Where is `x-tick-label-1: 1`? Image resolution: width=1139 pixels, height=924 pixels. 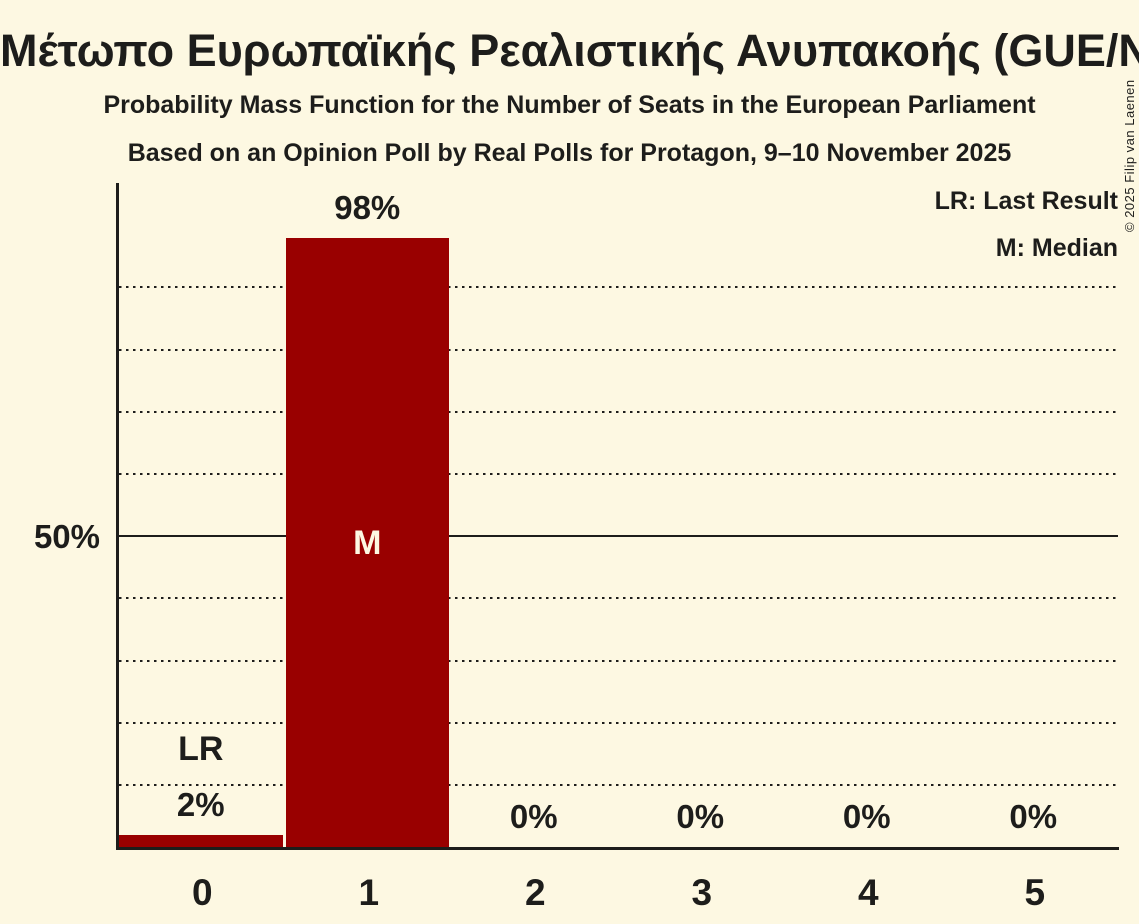 x-tick-label-1: 1 is located at coordinates (369, 892).